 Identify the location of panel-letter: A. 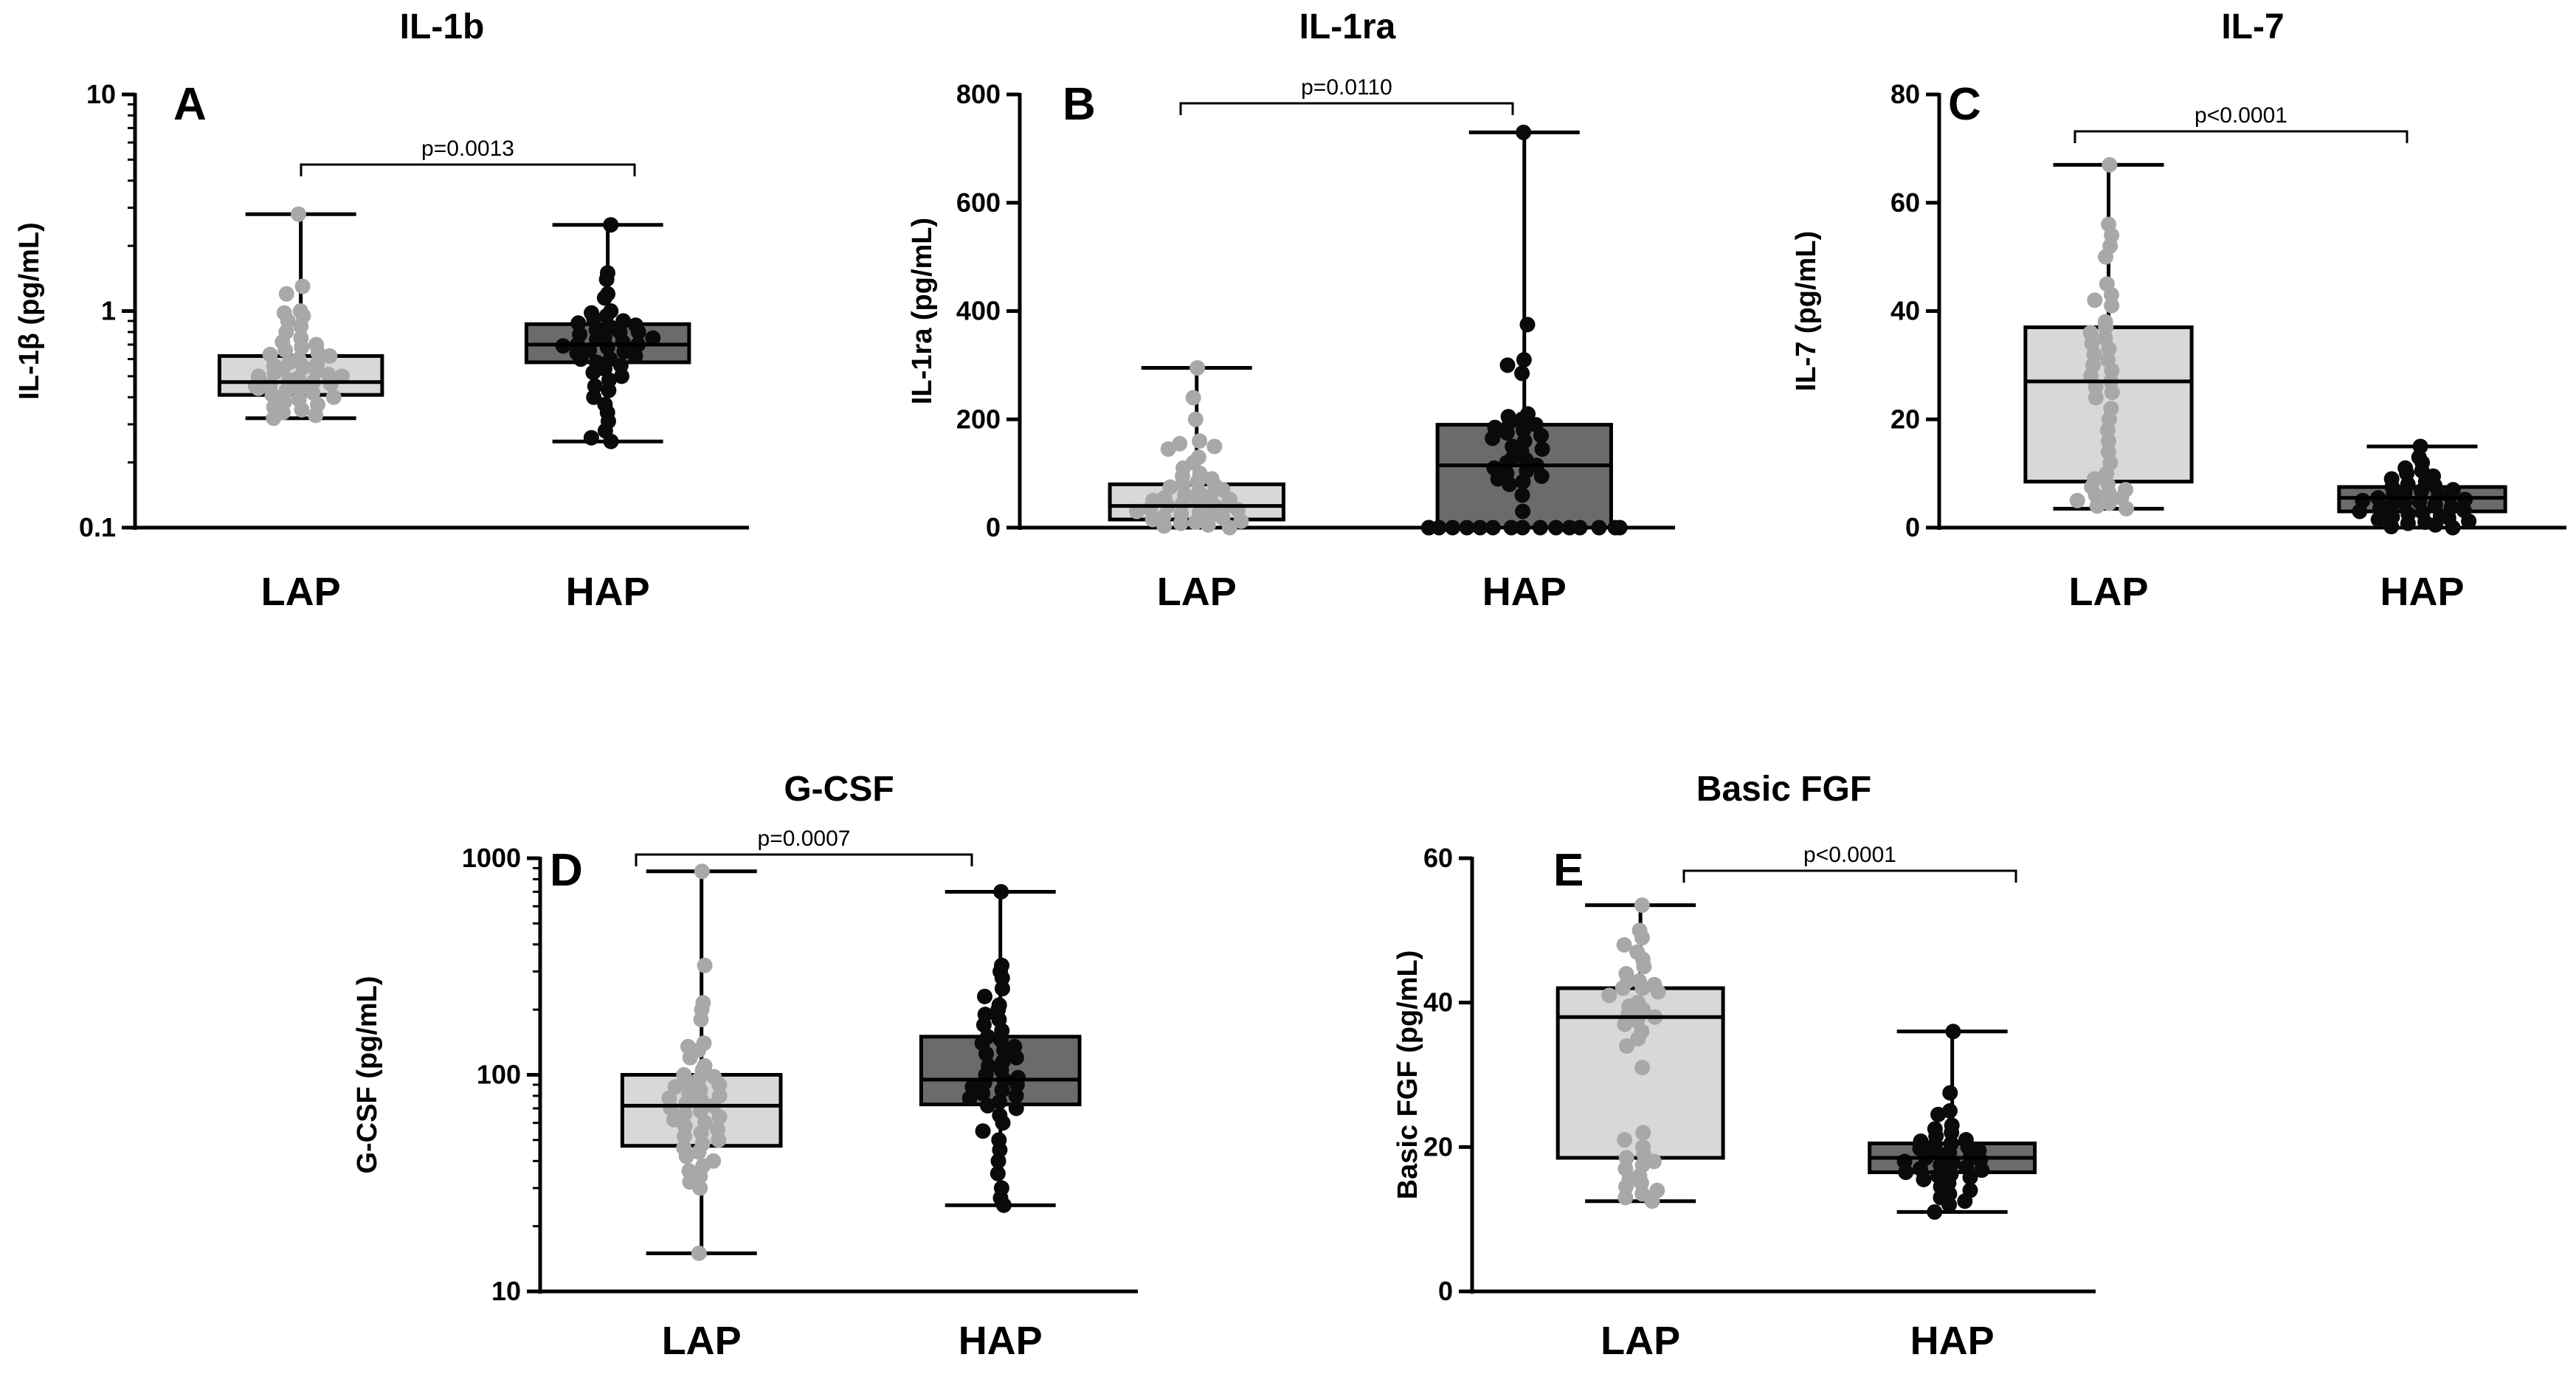
(190, 104).